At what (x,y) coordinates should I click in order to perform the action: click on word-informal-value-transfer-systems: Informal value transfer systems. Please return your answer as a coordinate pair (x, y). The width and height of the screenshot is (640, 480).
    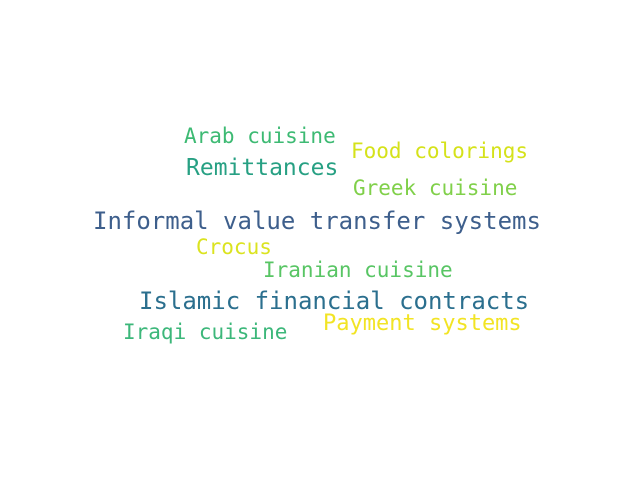
    Looking at the image, I should click on (317, 221).